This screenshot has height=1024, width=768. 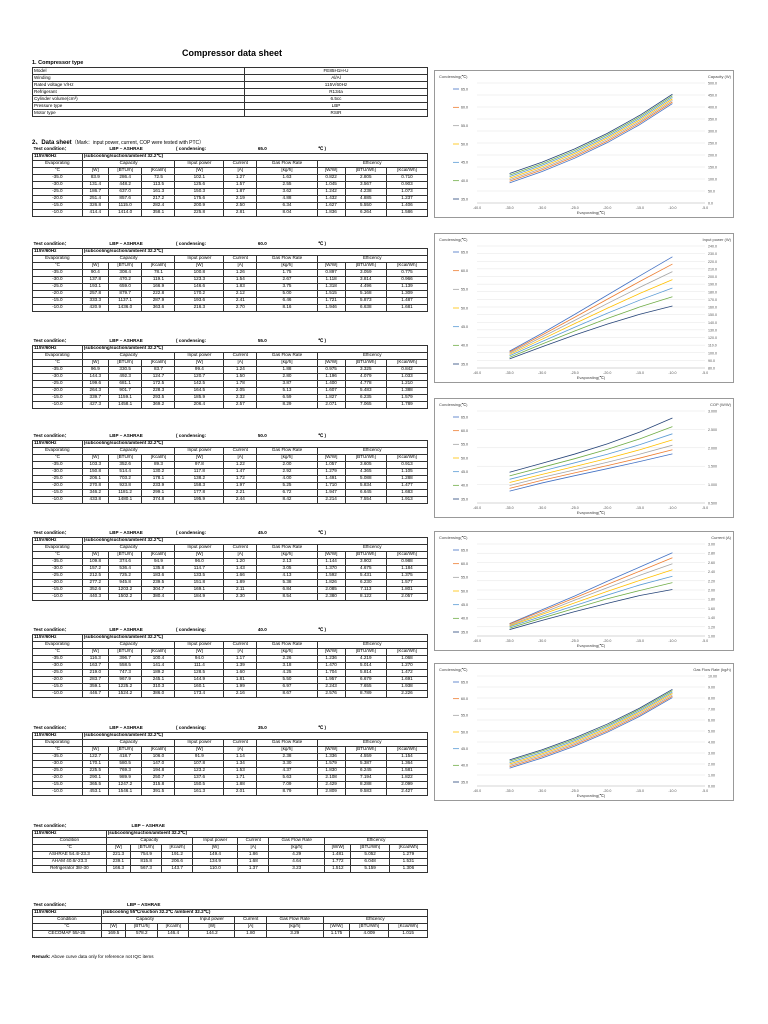 What do you see at coordinates (365, 485) in the screenshot?
I see `table-cell: 5.834` at bounding box center [365, 485].